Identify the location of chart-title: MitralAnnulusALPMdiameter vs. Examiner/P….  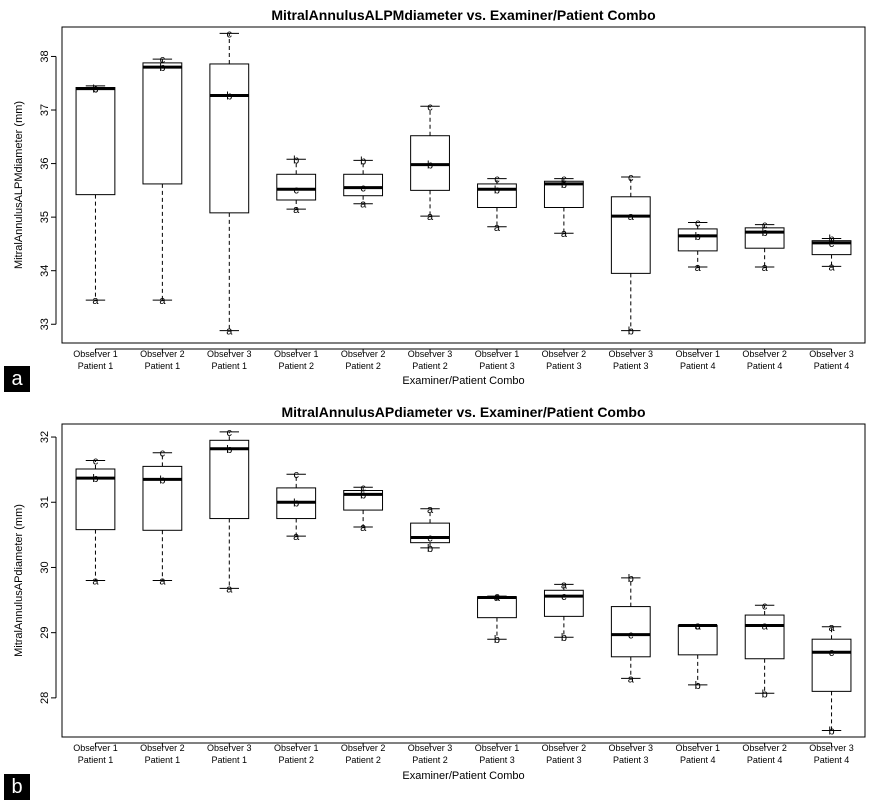
(463, 15).